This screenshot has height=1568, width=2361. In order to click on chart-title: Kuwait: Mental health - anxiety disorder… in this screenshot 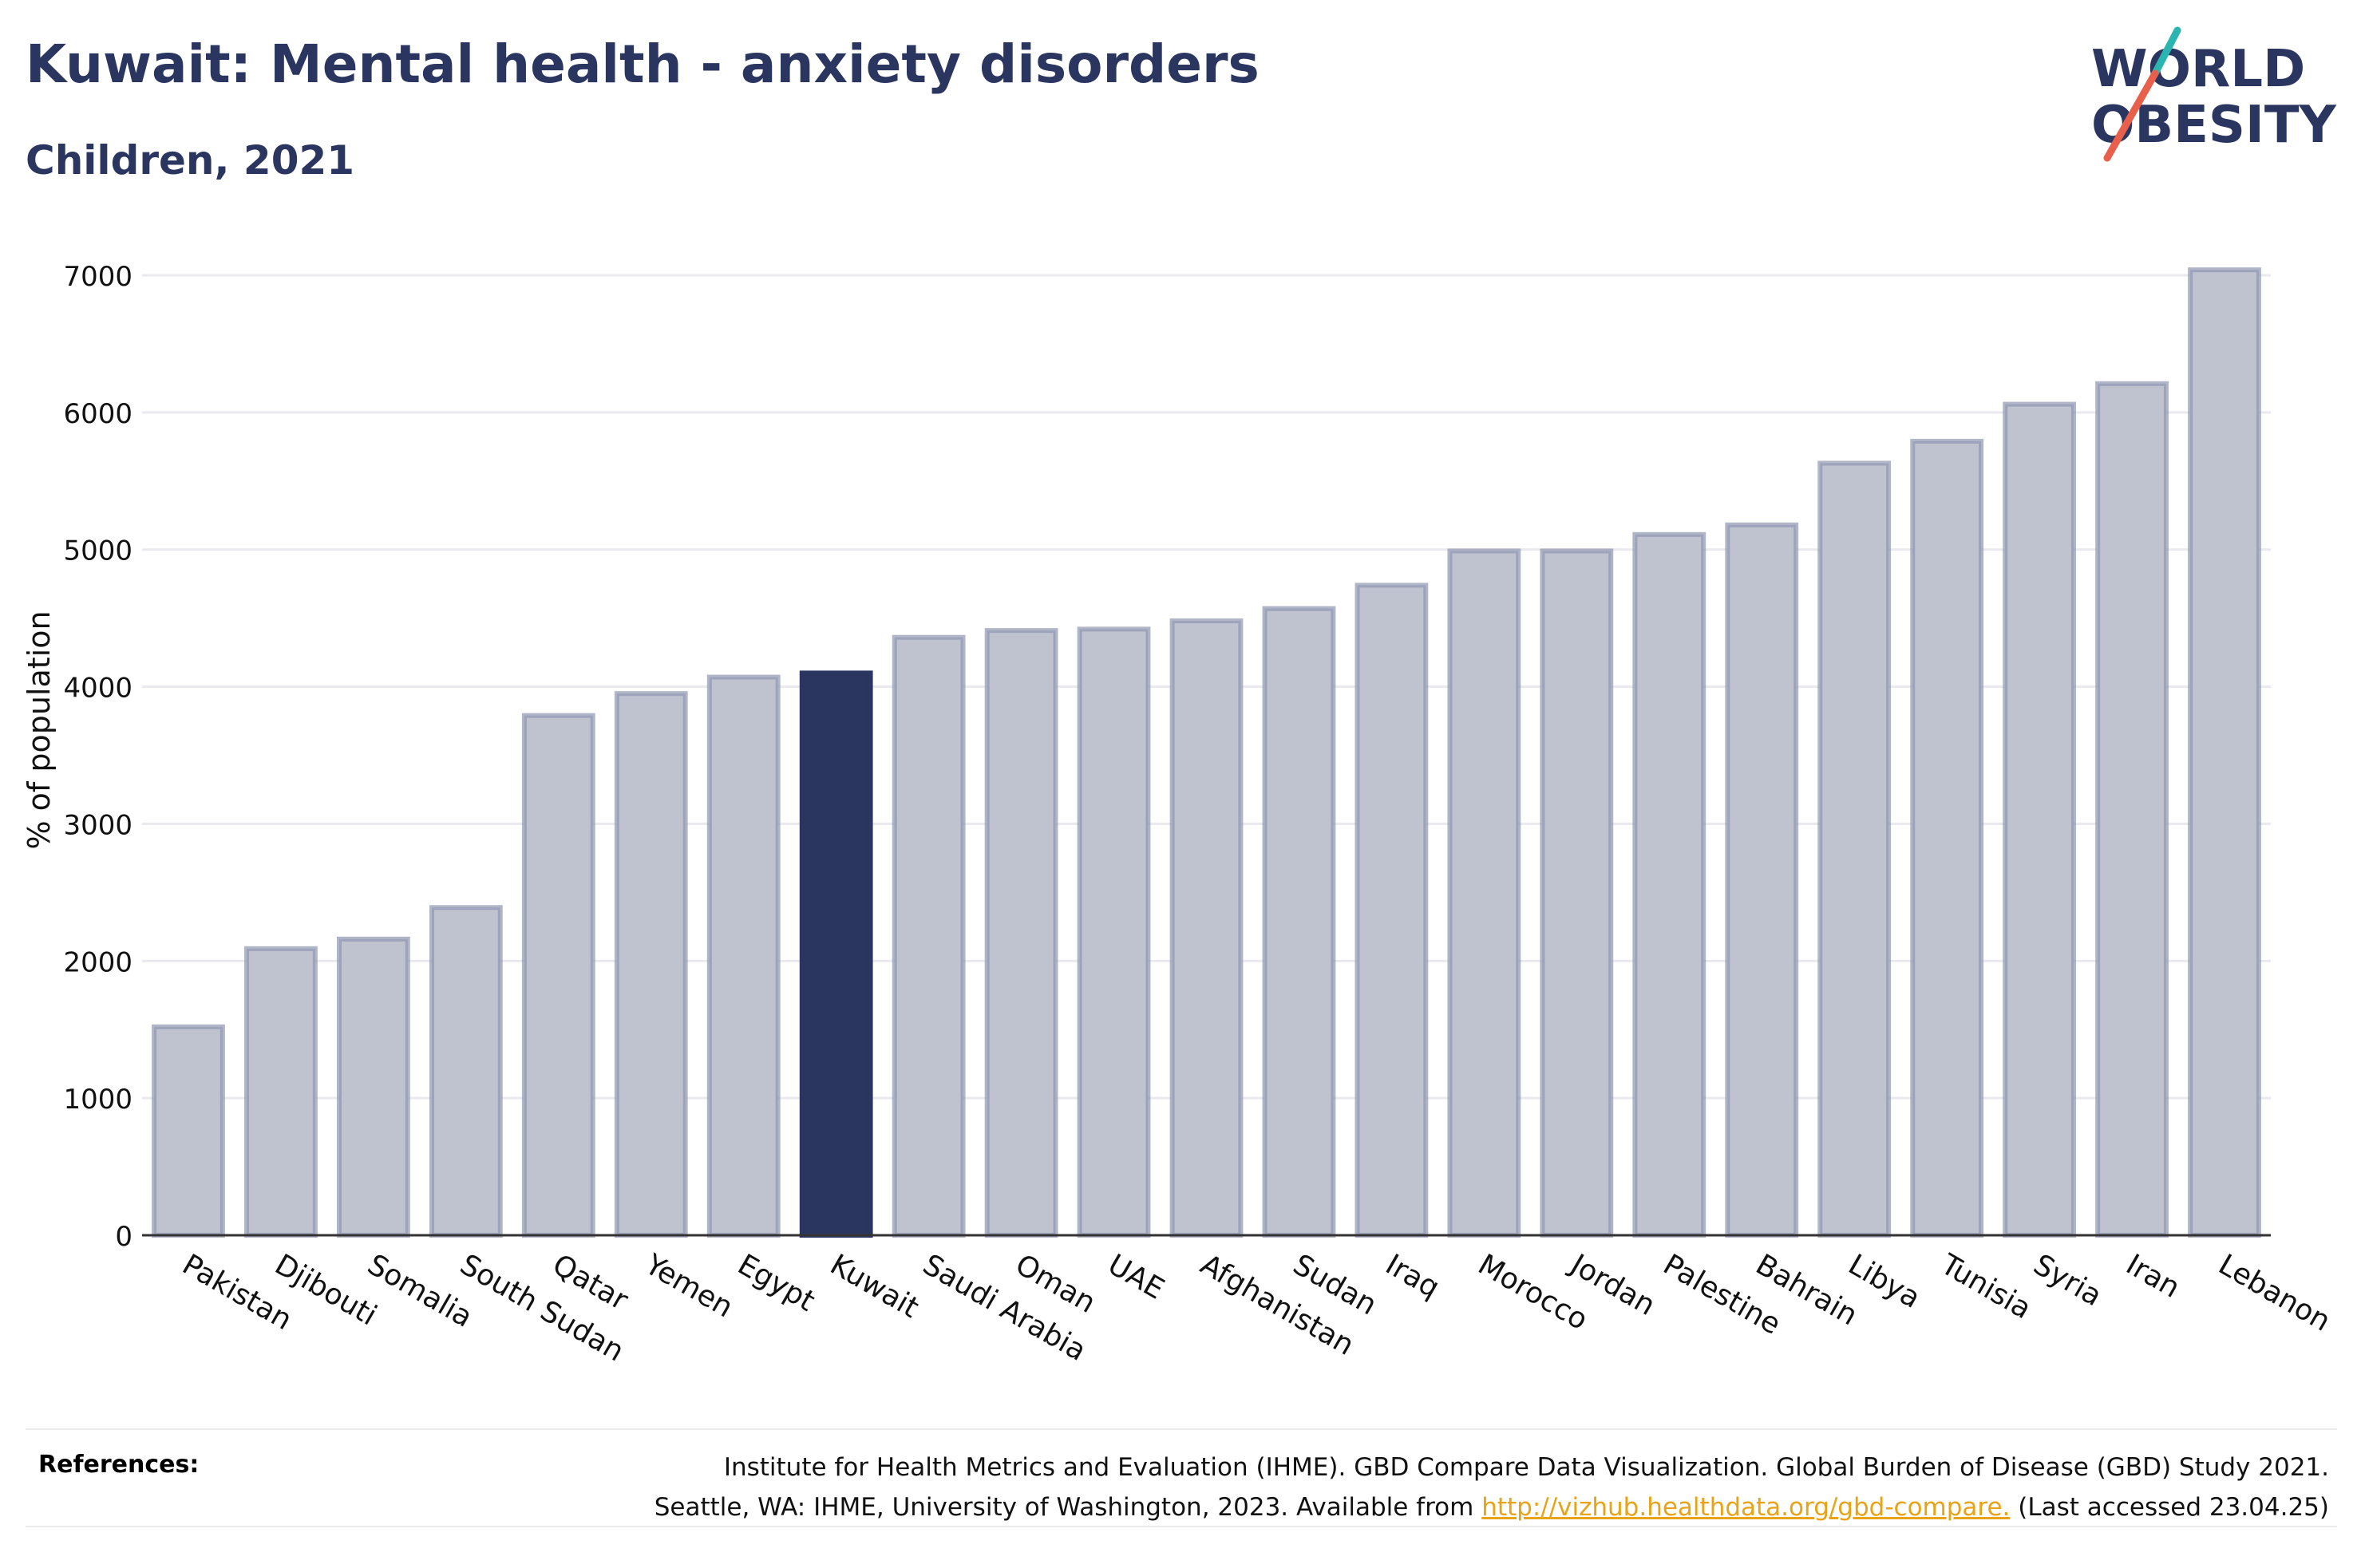, I will do `click(643, 64)`.